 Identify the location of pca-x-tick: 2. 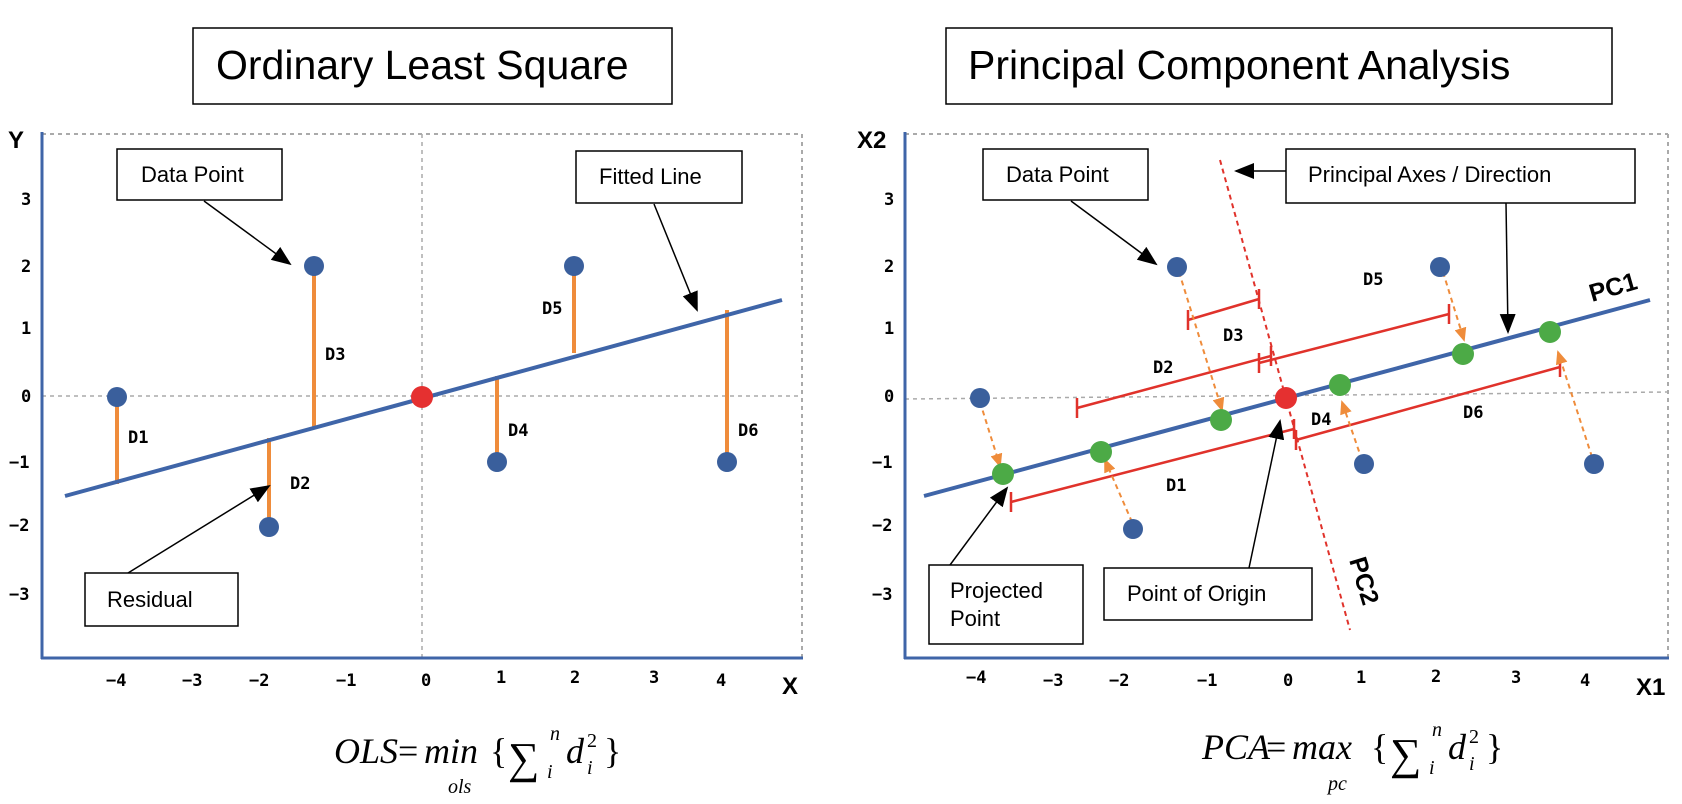
(1436, 677).